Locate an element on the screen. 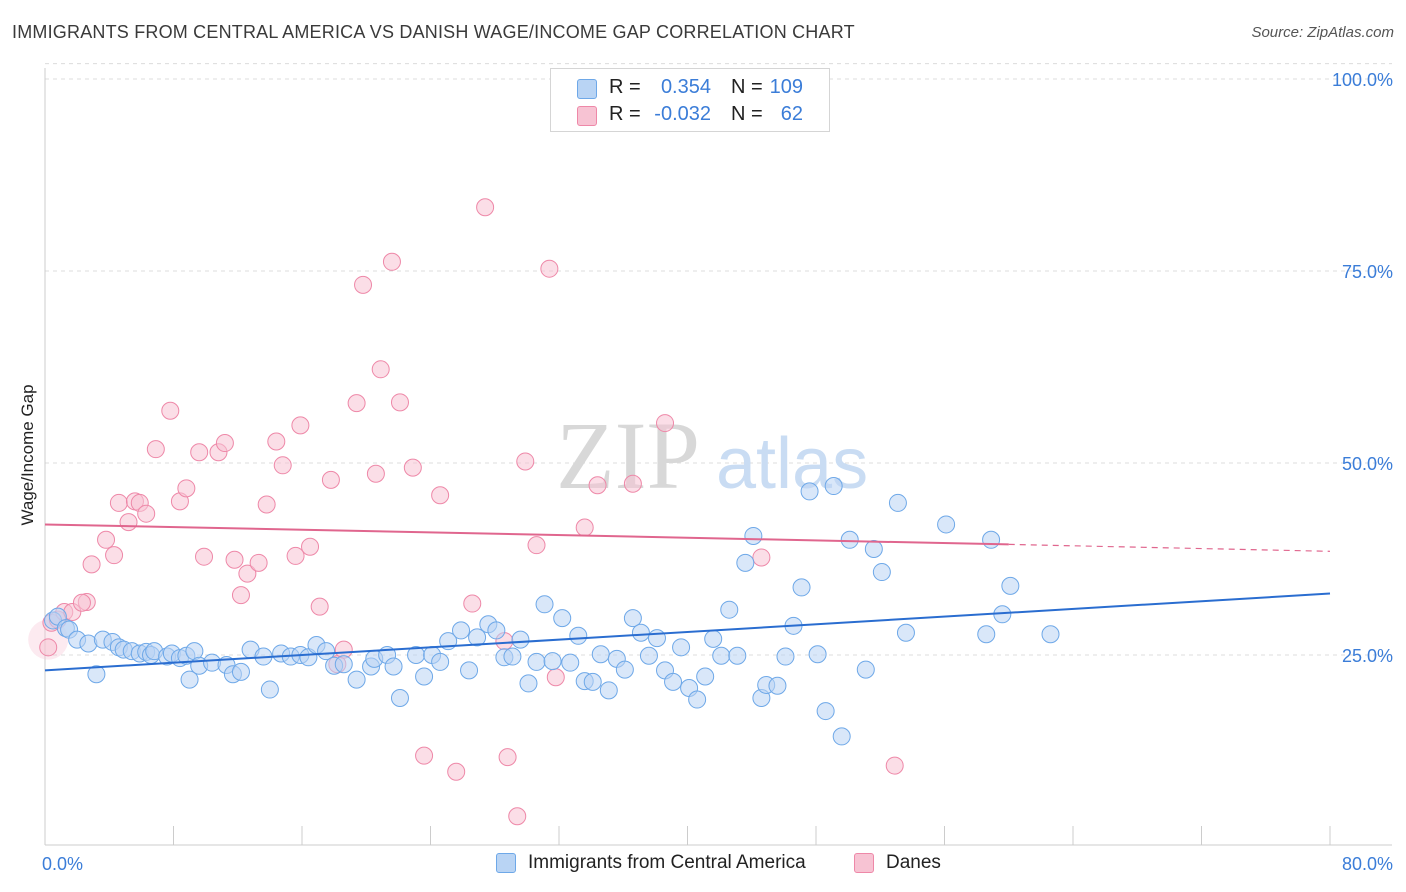 This screenshot has height=892, width=1406. legend-row-blue: R = 0.354 N = 109 is located at coordinates (690, 87).